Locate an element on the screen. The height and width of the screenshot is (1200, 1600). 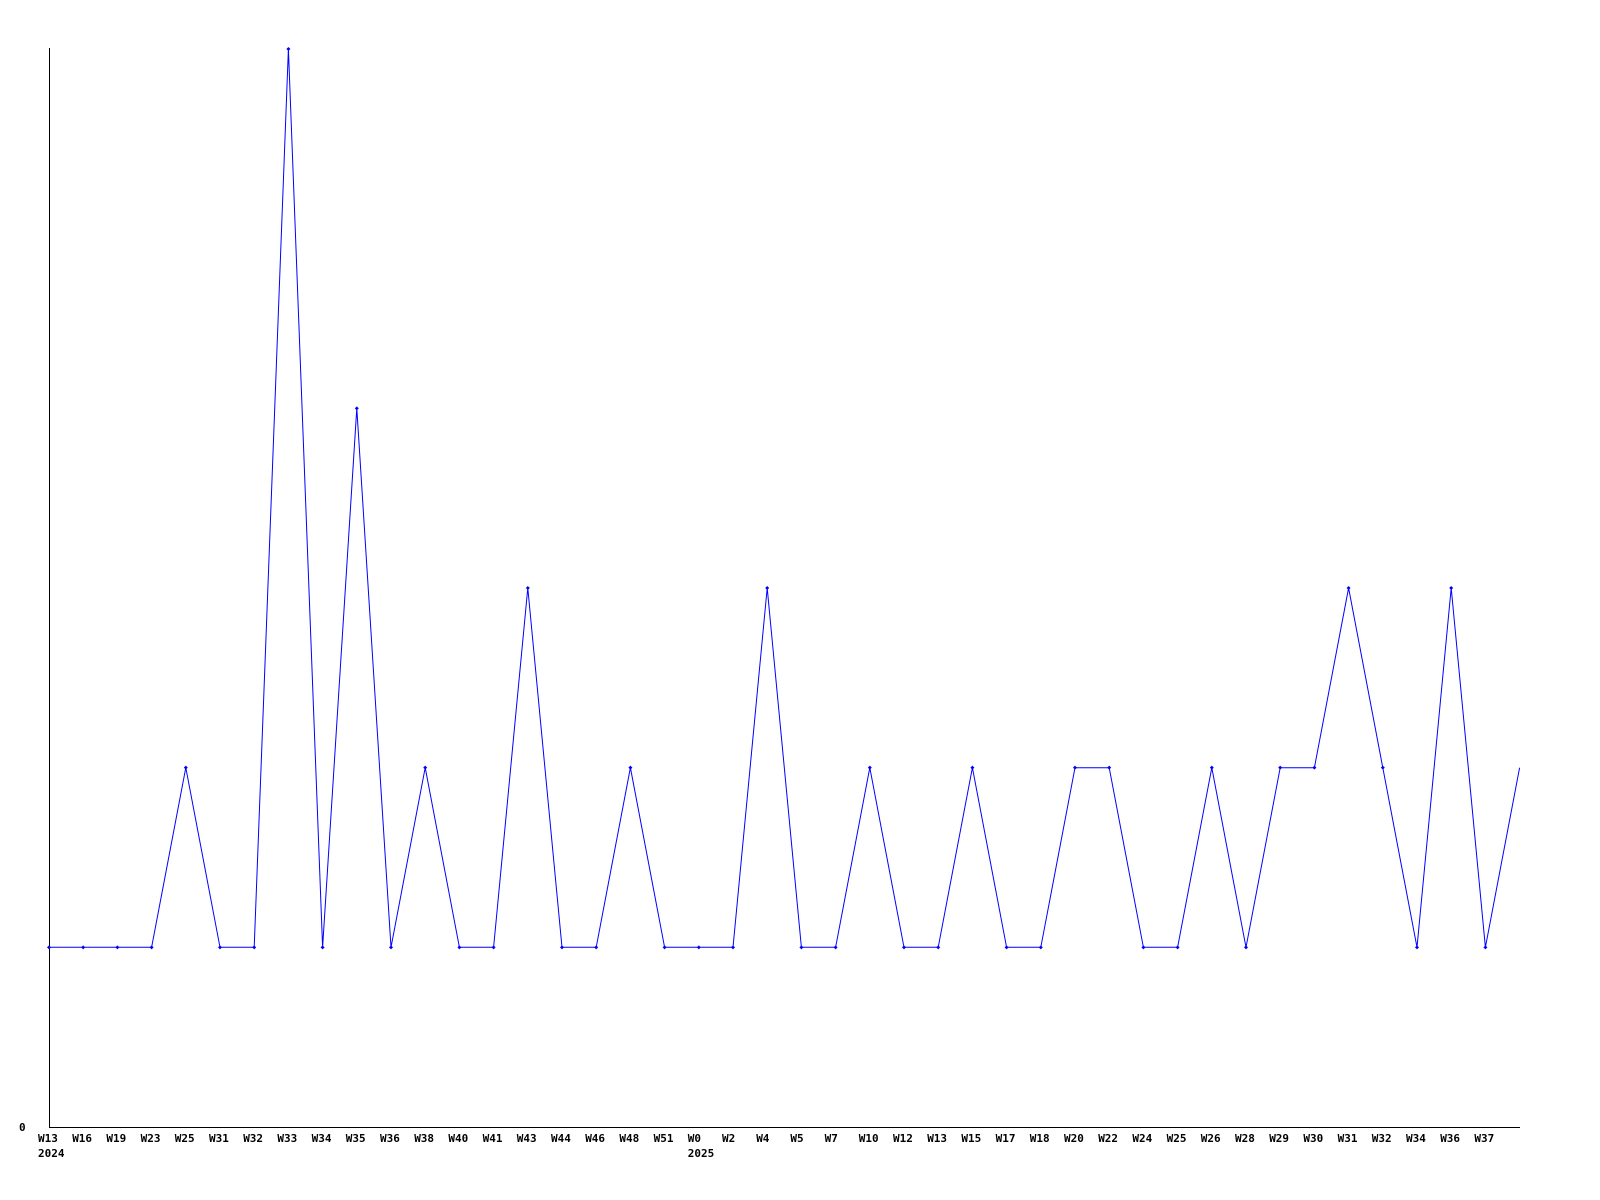
x-tick-label: W23 is located at coordinates (151, 1138).